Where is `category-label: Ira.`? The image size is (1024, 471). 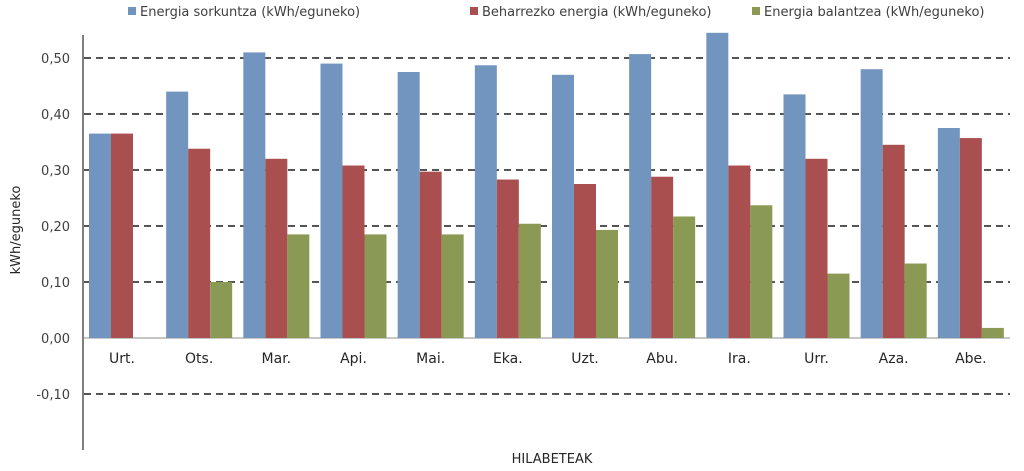
category-label: Ira. is located at coordinates (739, 359).